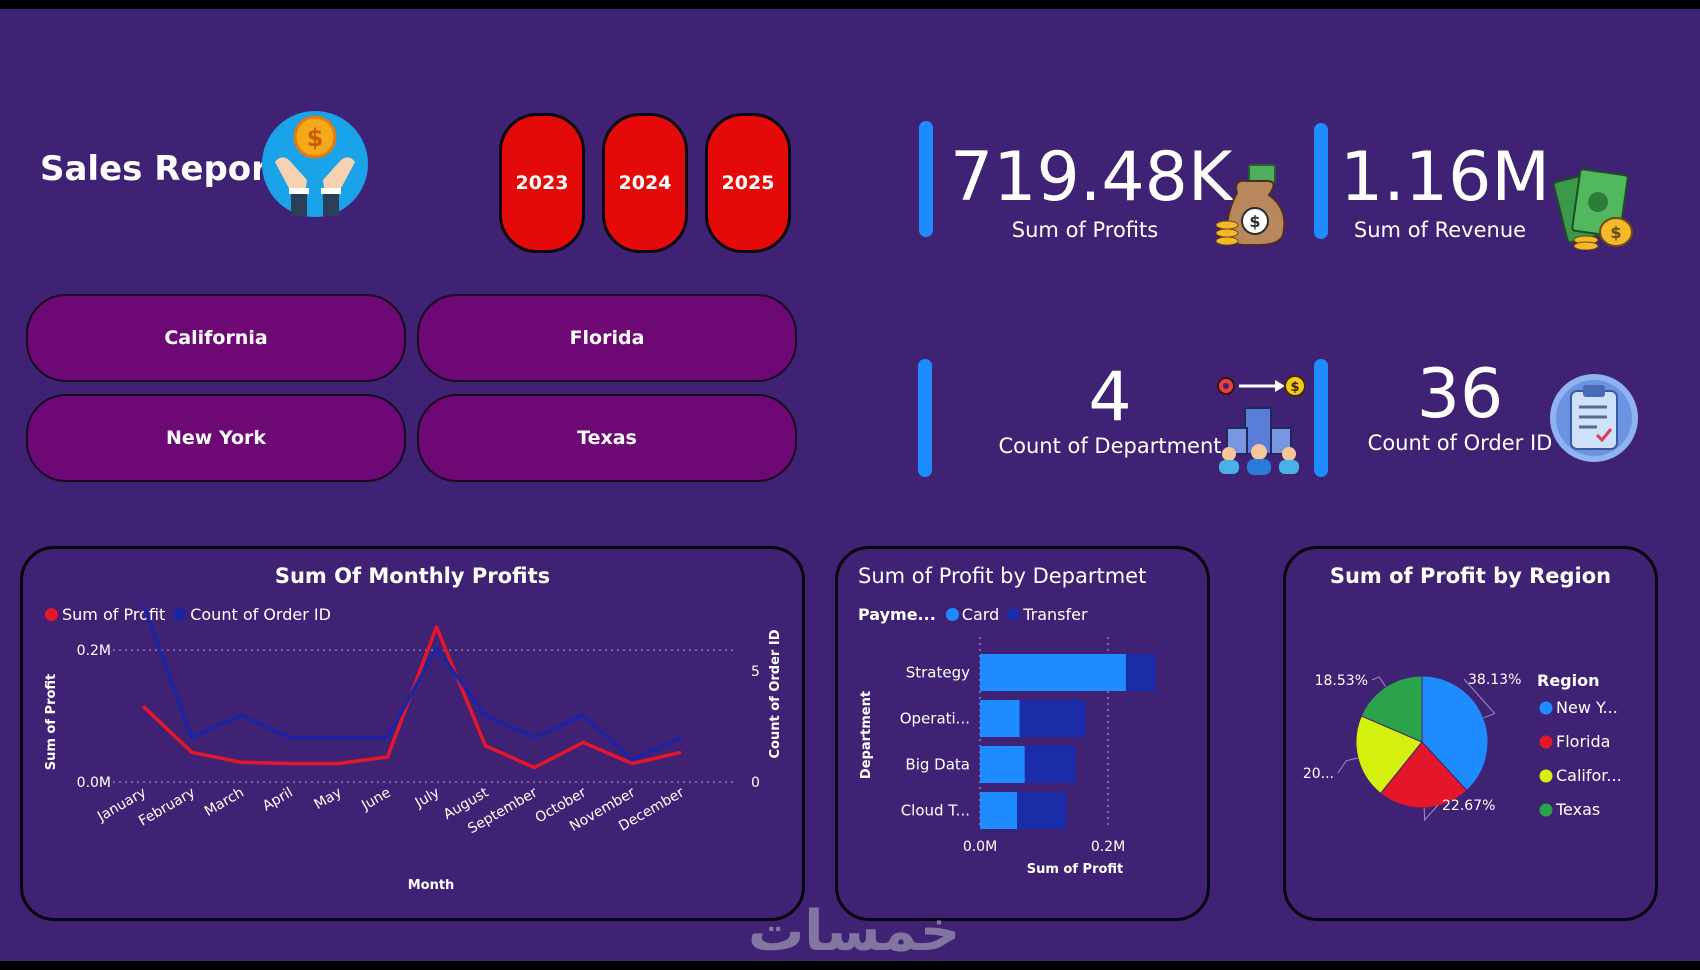 This screenshot has width=1700, height=970. I want to click on category-label: Strategy, so click(938, 673).